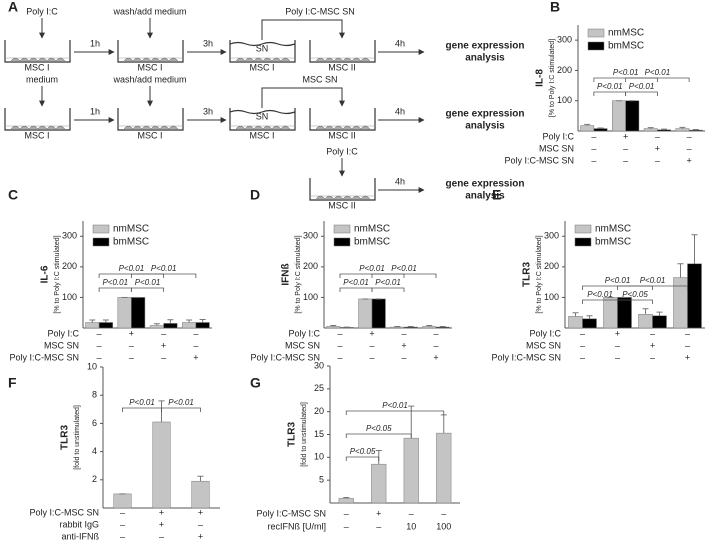  What do you see at coordinates (77, 437) in the screenshot?
I see `y-axis-subtitle: [fold to unstimulated]` at bounding box center [77, 437].